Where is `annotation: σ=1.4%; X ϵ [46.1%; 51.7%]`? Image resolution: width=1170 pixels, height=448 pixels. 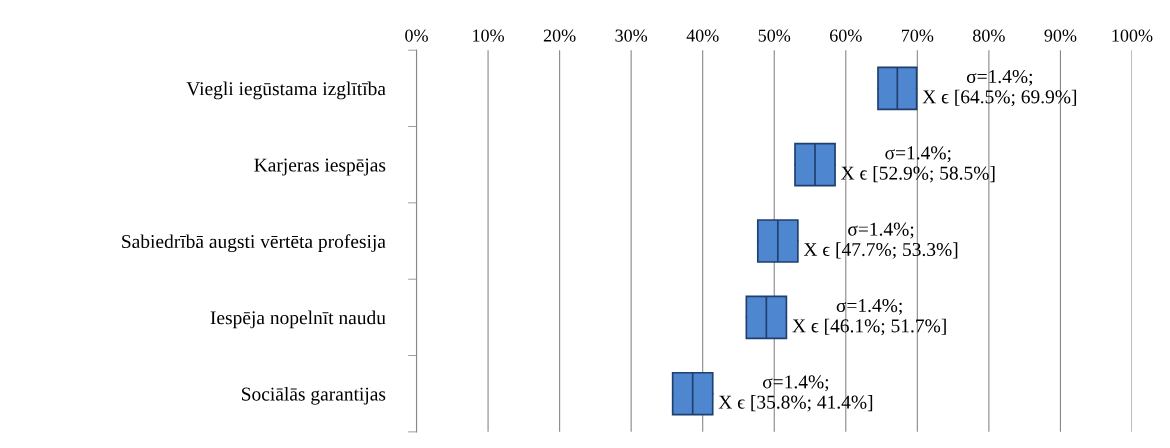 annotation: σ=1.4%; X ϵ [46.1%; 51.7%] is located at coordinates (869, 317).